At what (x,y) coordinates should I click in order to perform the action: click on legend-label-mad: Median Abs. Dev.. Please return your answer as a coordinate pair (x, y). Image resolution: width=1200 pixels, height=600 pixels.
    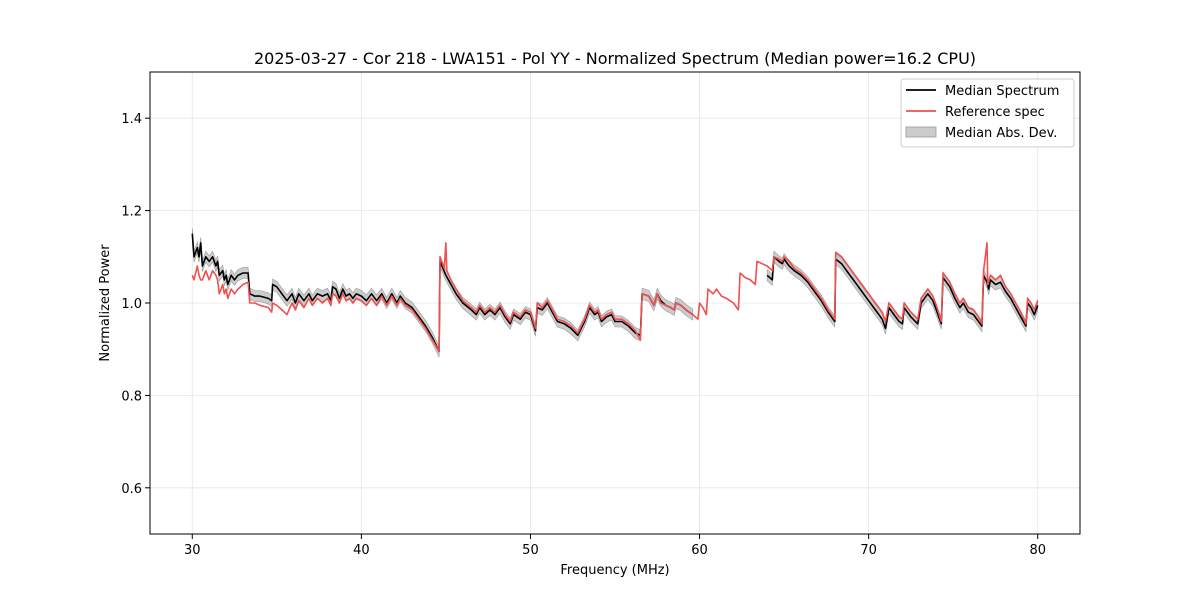
    Looking at the image, I should click on (1001, 133).